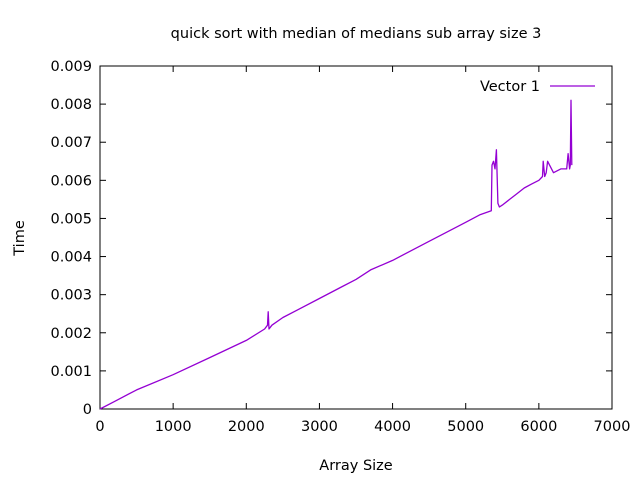 The height and width of the screenshot is (480, 640). I want to click on y-tick-label-6: 0.006, so click(71, 181).